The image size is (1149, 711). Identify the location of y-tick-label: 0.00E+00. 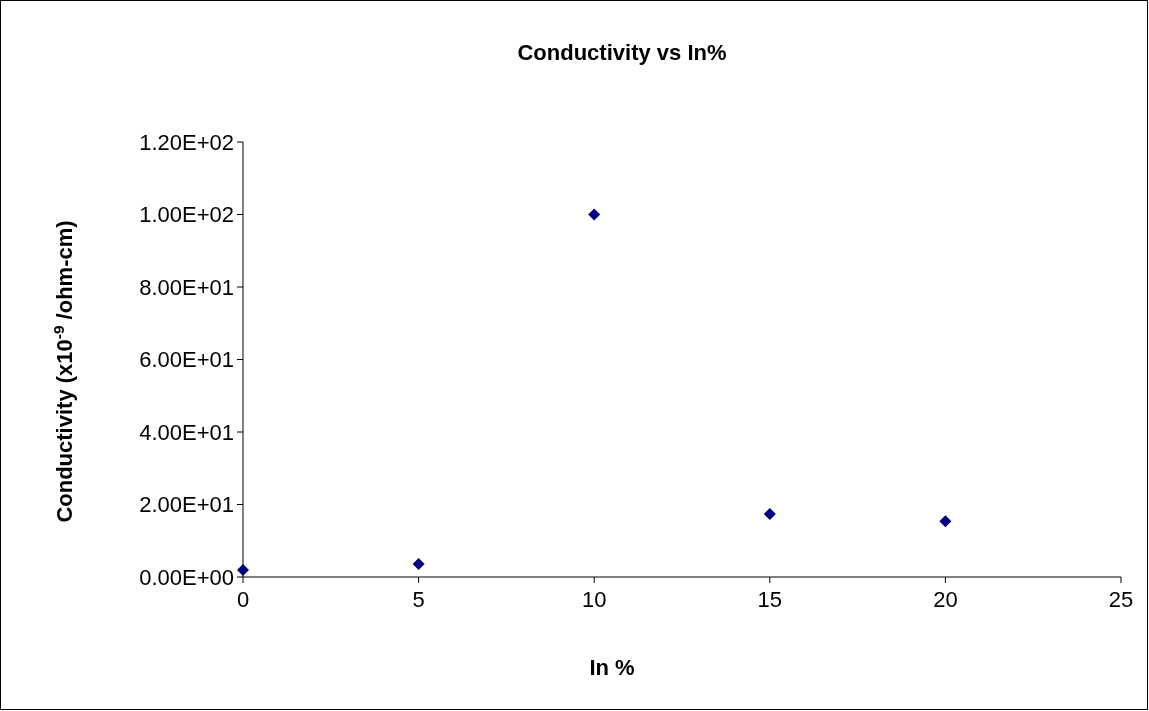
(186, 577).